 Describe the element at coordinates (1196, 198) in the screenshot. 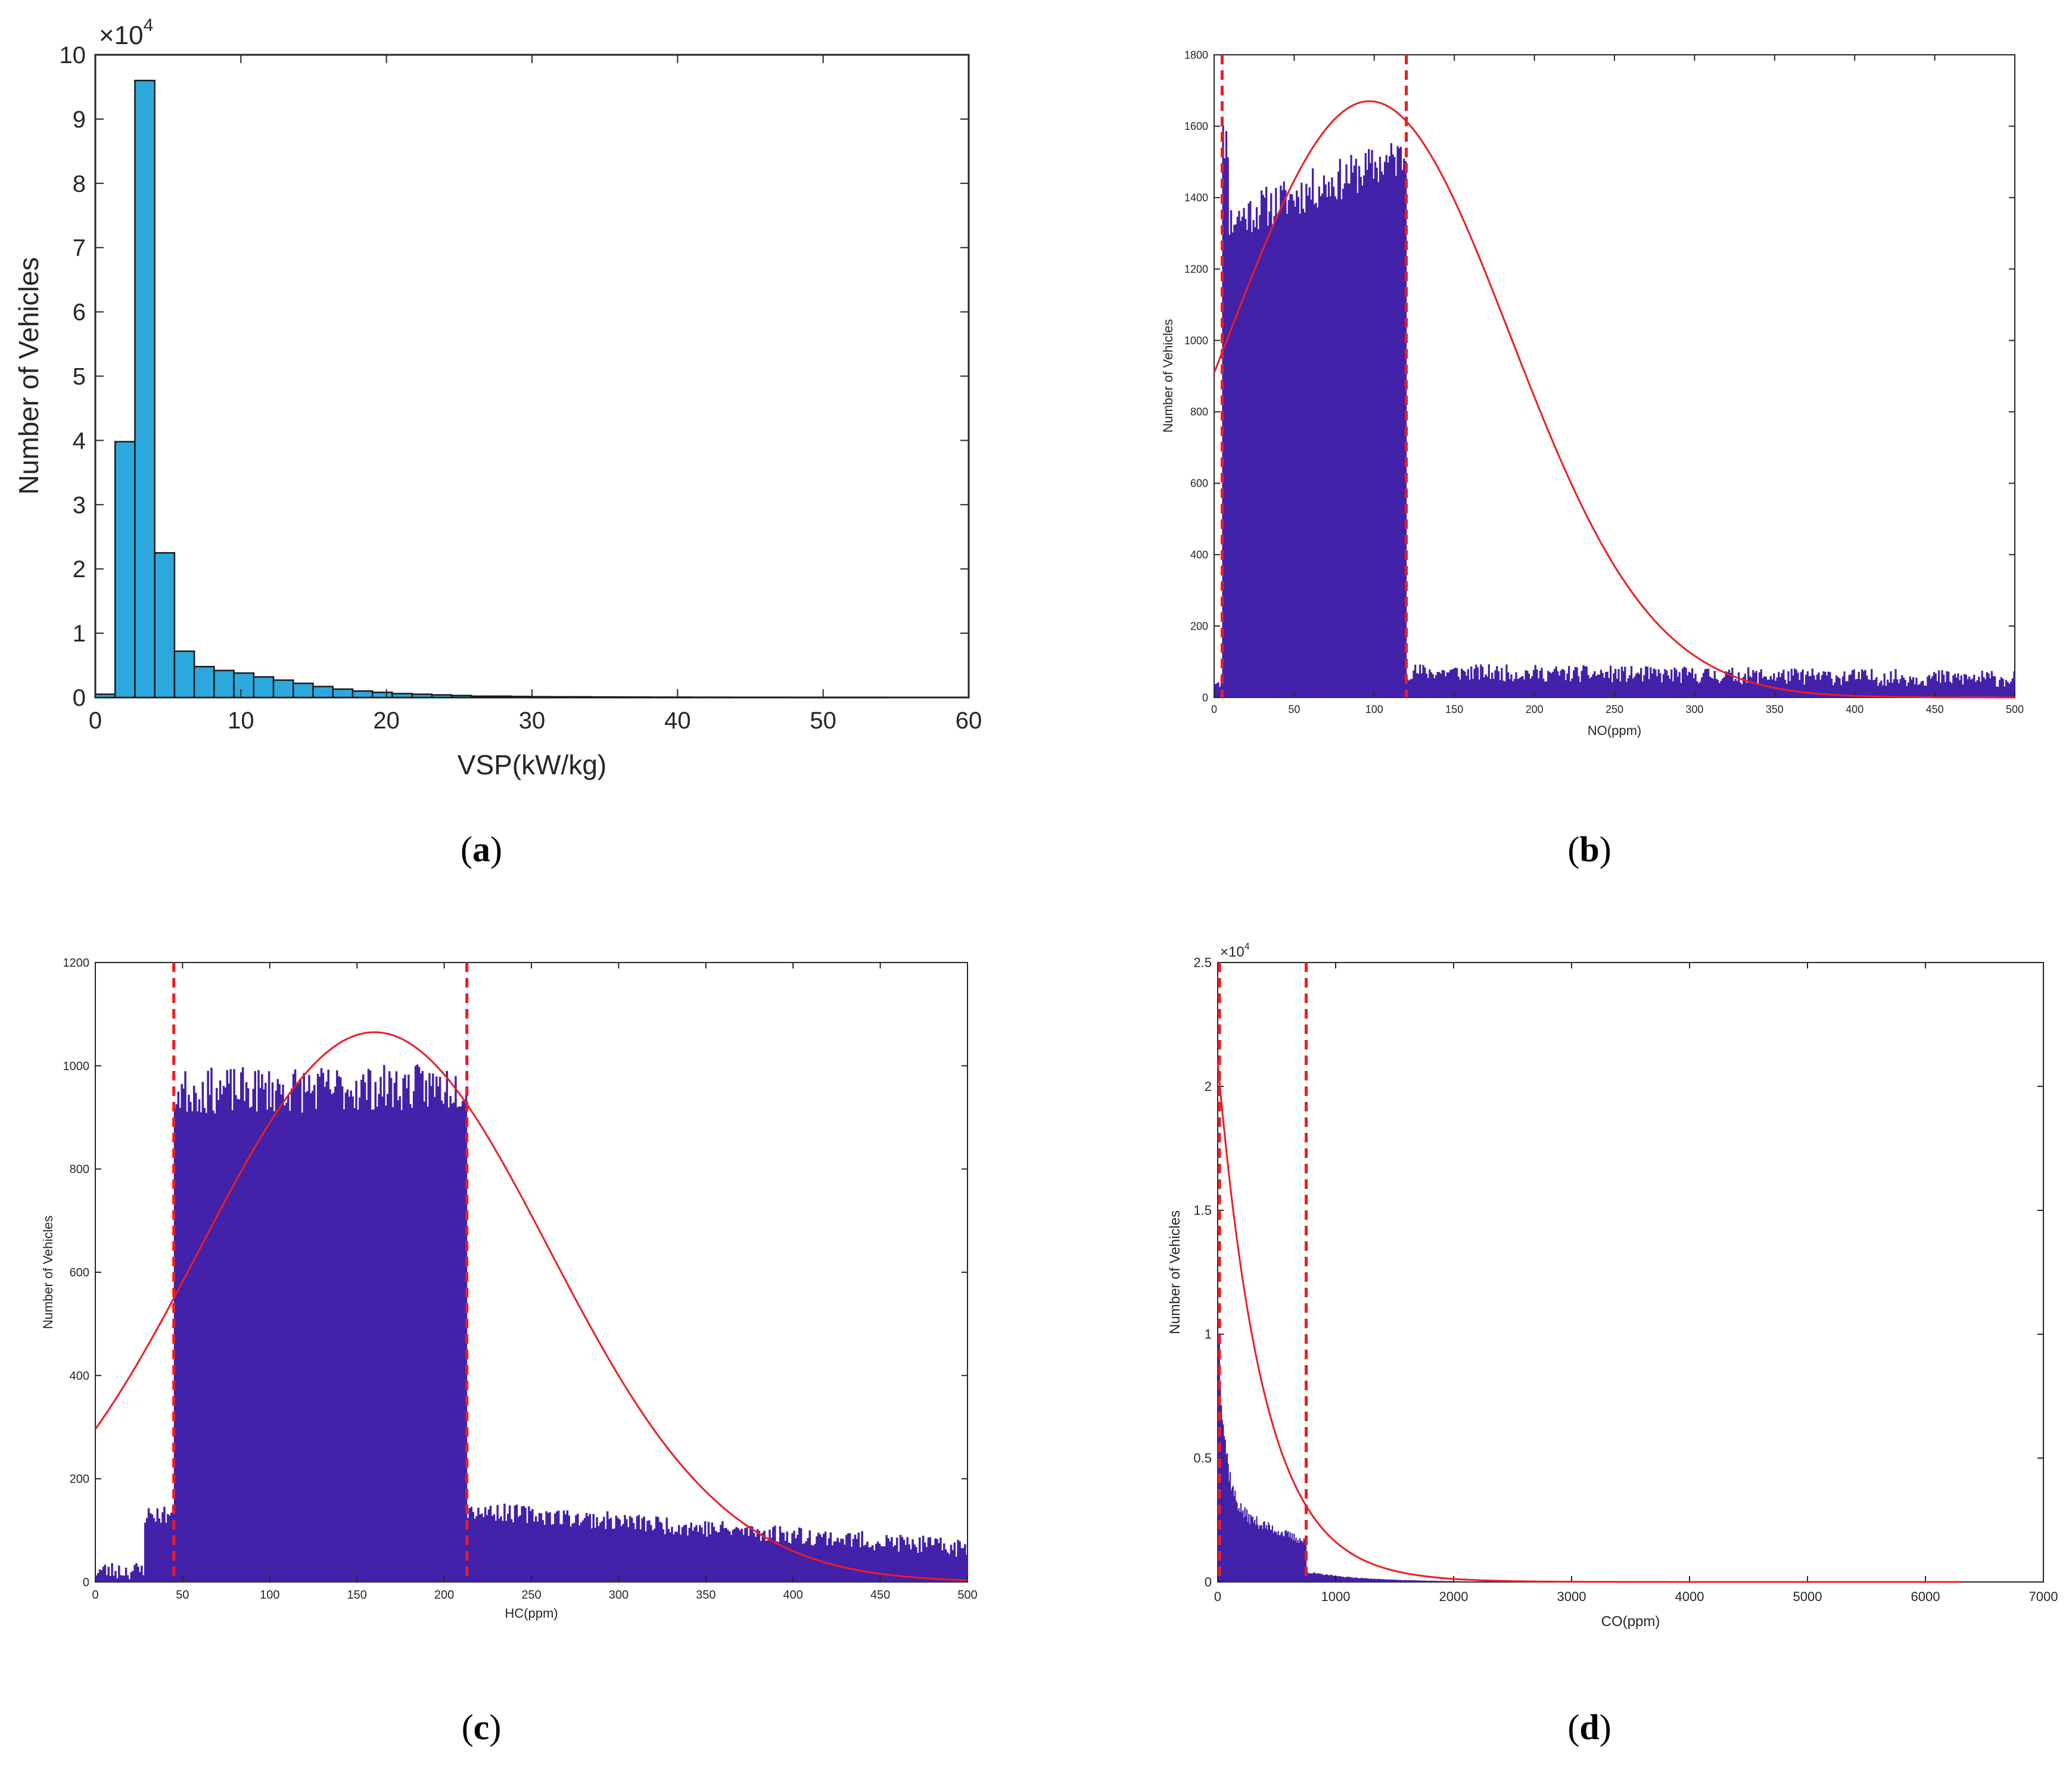

I see `y-tick-label: 1400` at that location.